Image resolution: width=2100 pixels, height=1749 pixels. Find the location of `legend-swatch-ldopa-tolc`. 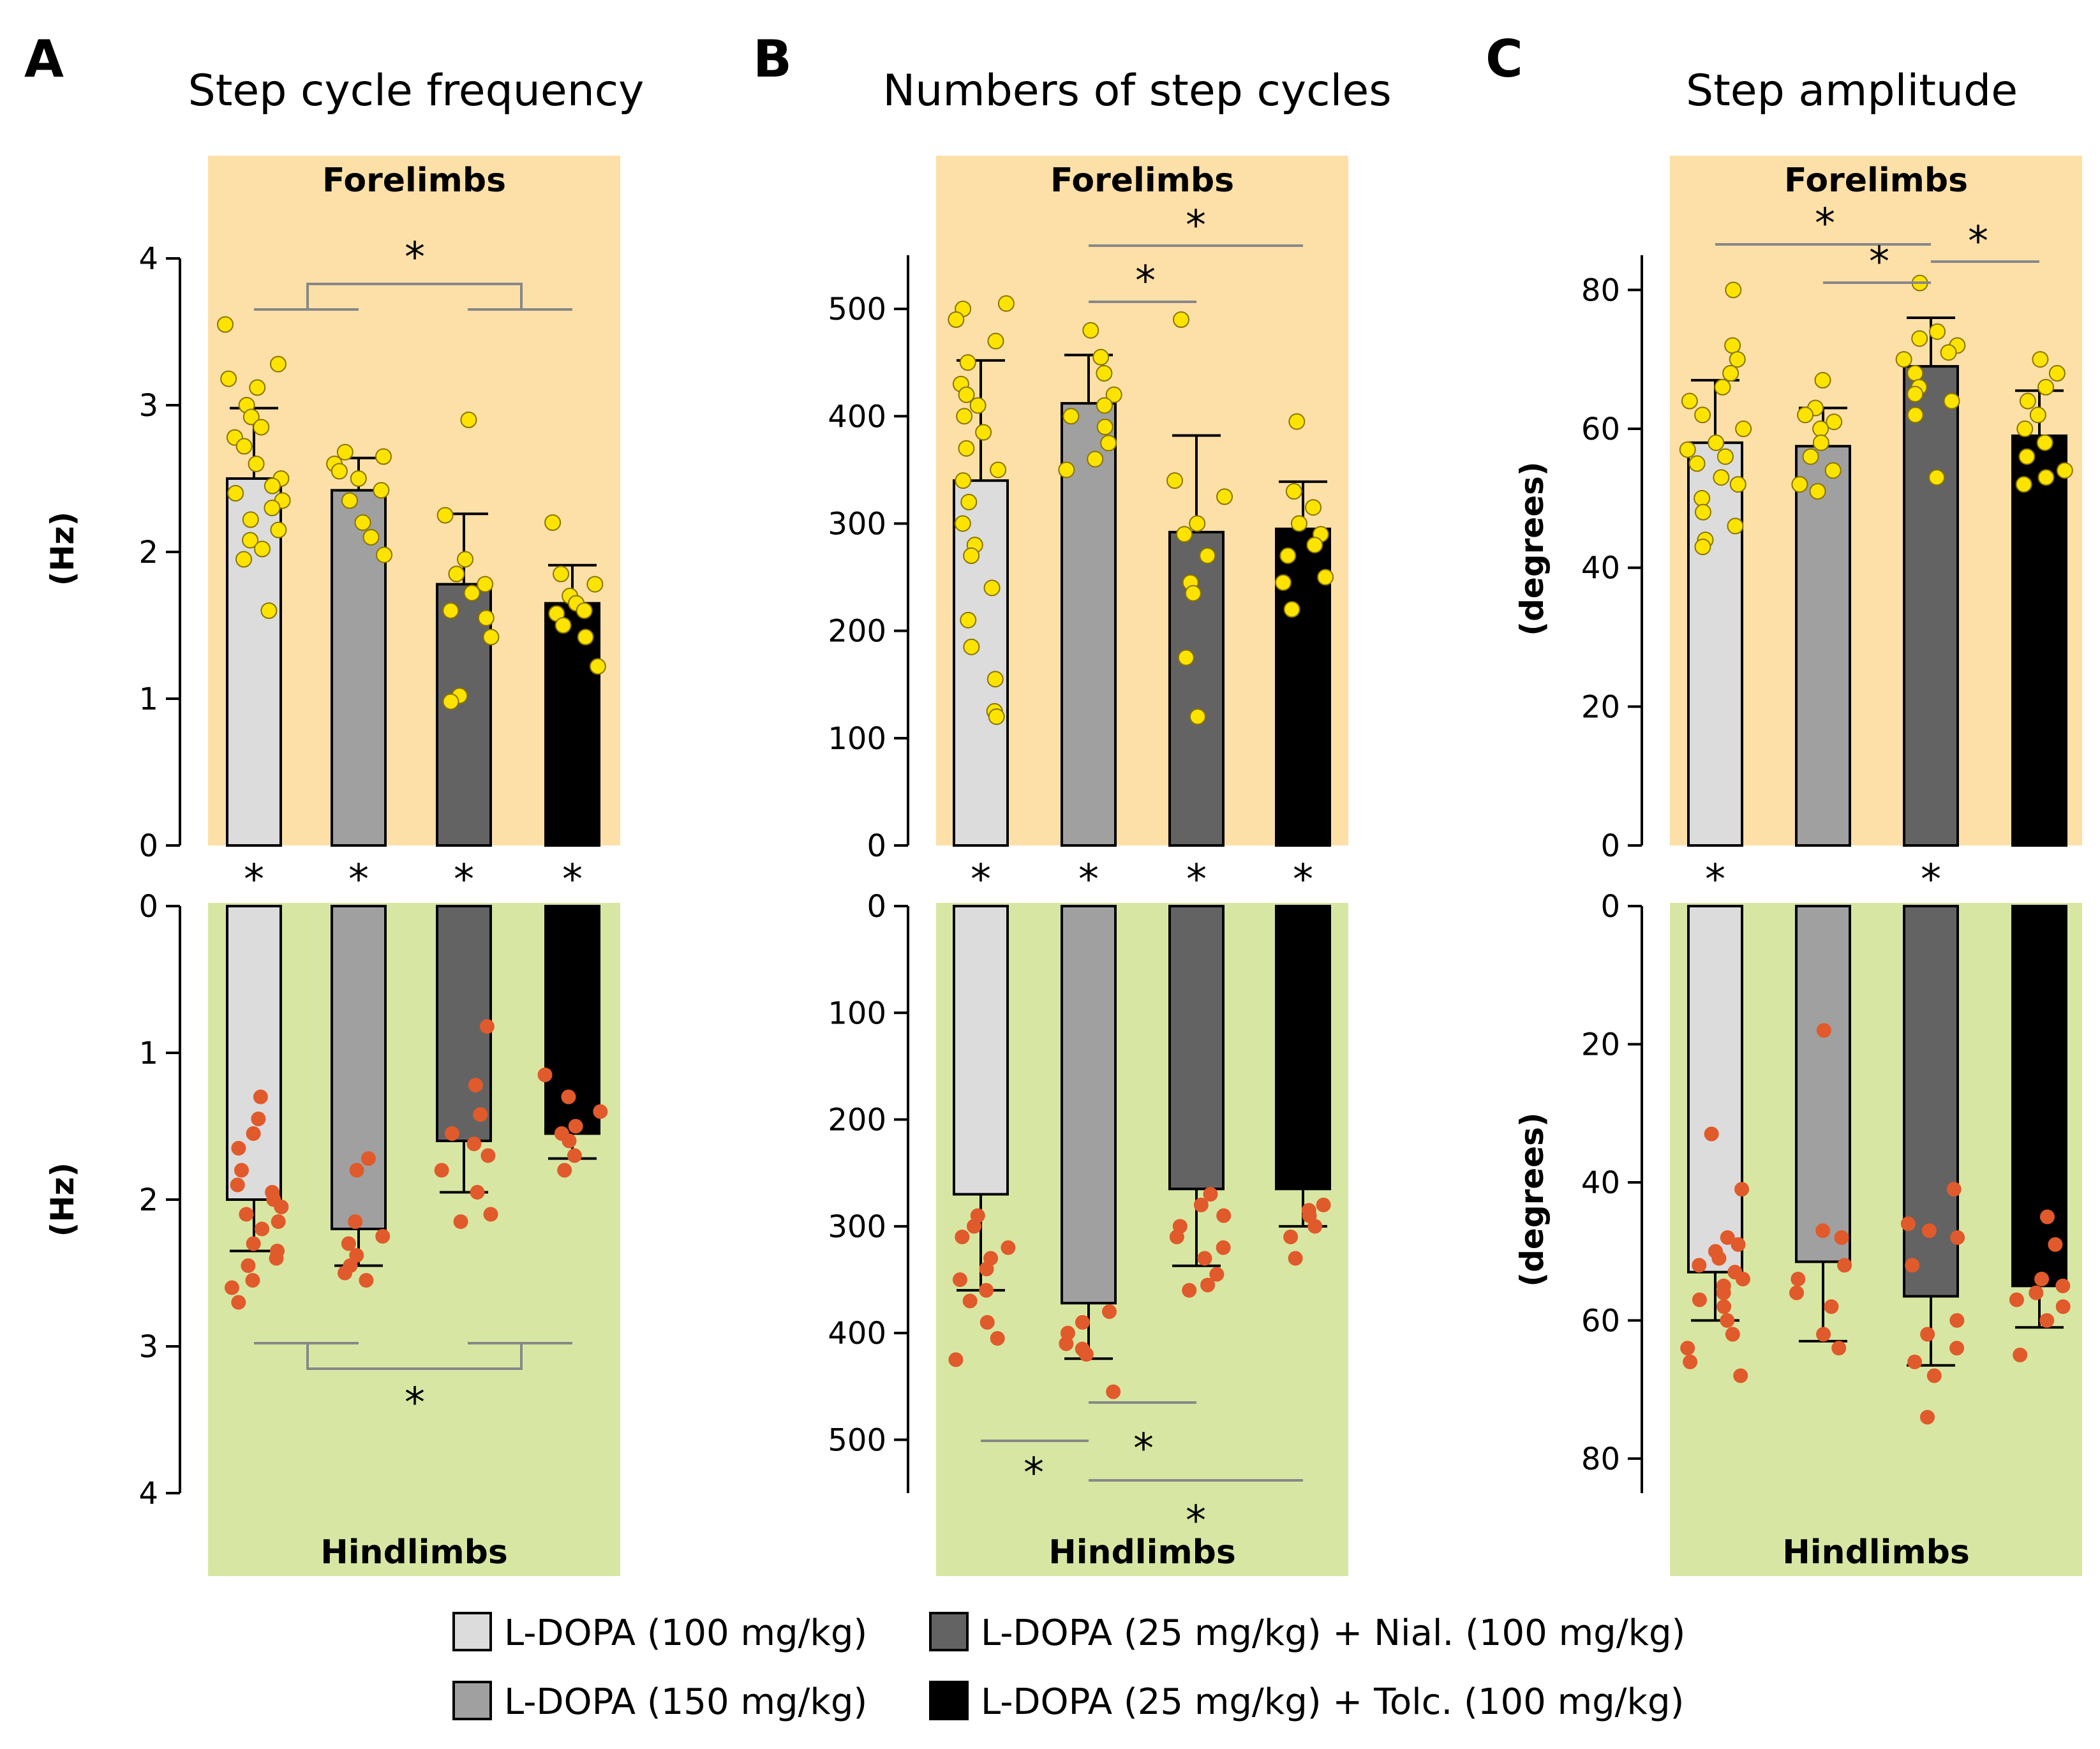

legend-swatch-ldopa-tolc is located at coordinates (949, 1700).